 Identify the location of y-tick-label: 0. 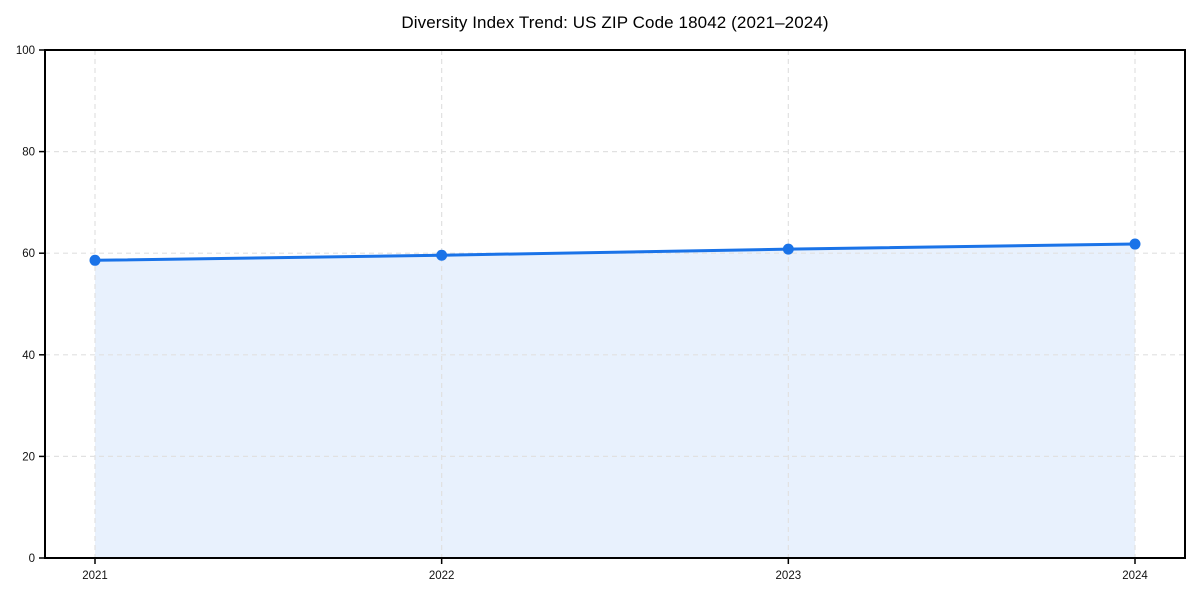
(32, 559).